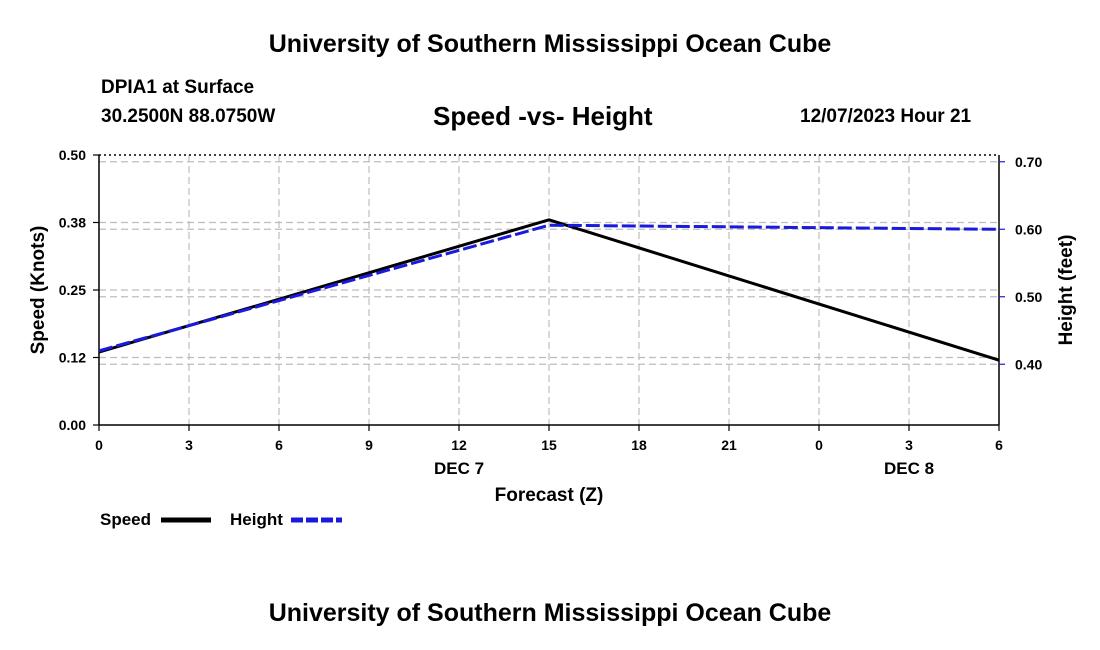 This screenshot has width=1100, height=650. I want to click on chart-title: Speed -vs- Height, so click(543, 116).